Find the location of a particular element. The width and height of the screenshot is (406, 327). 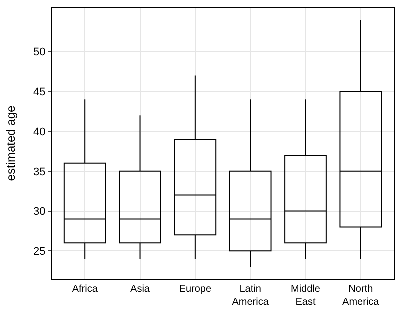

y-tick-label: 50 is located at coordinates (40, 52).